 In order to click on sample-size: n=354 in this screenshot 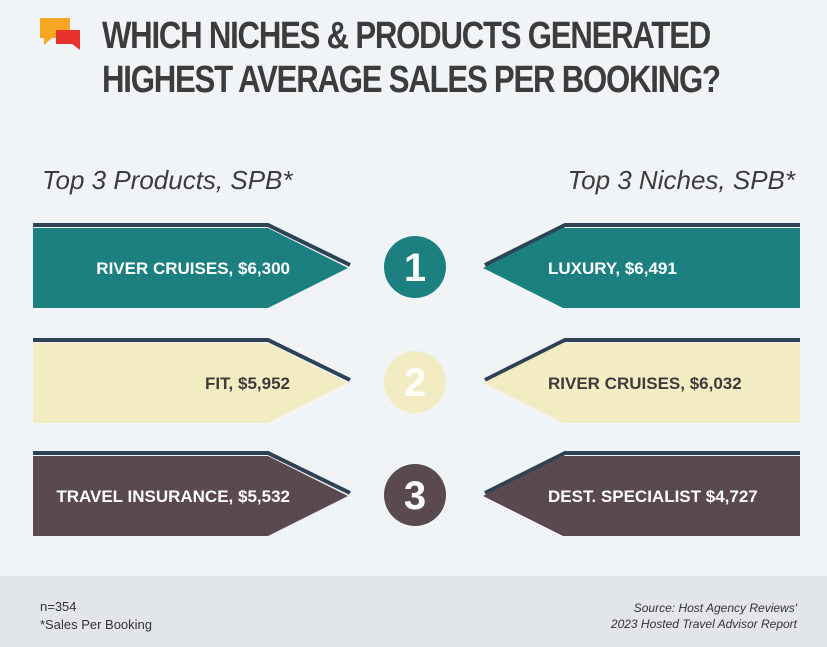, I will do `click(58, 606)`.